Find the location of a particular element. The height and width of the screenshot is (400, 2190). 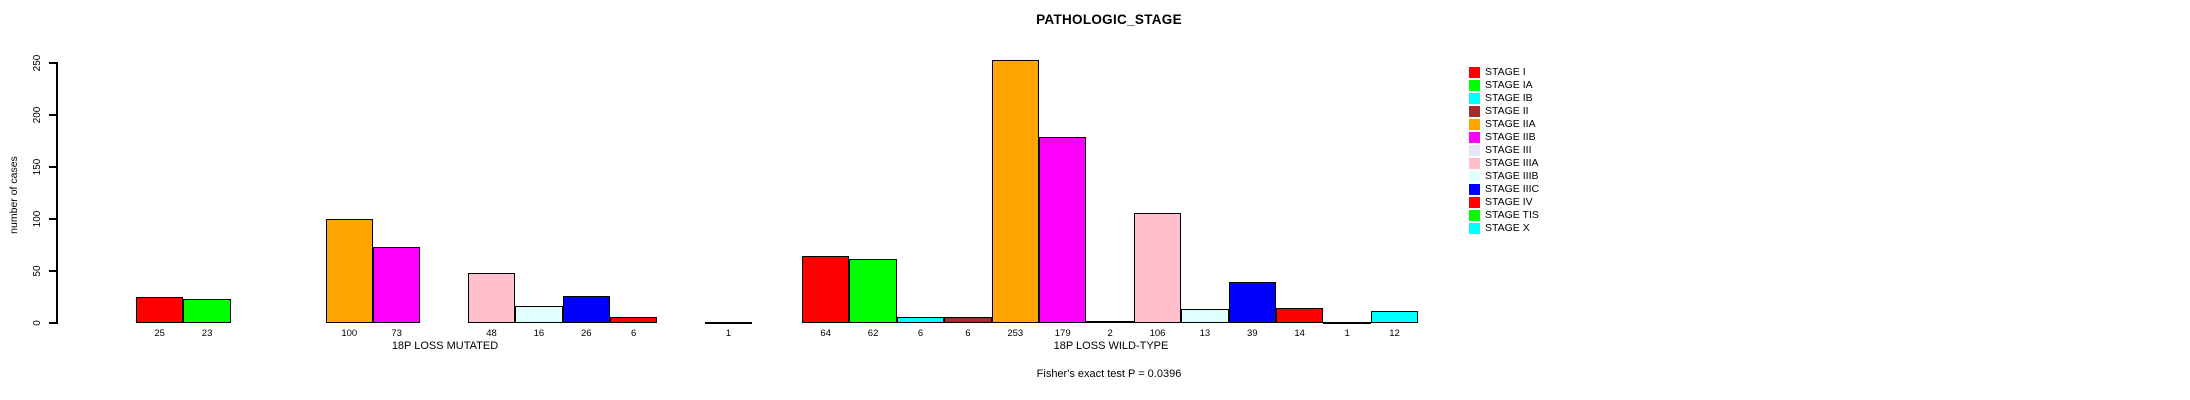

legend-item-stage-ib: STAGE IB is located at coordinates (1504, 98).